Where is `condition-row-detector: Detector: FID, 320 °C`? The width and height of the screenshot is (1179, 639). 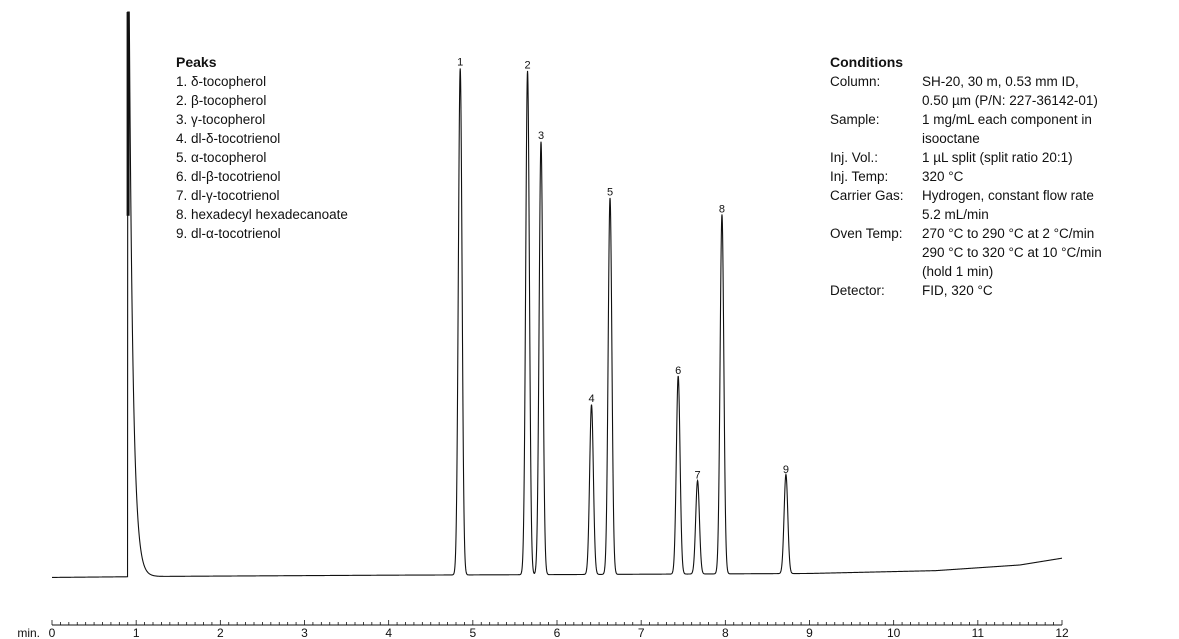 condition-row-detector: Detector: FID, 320 °C is located at coordinates (966, 290).